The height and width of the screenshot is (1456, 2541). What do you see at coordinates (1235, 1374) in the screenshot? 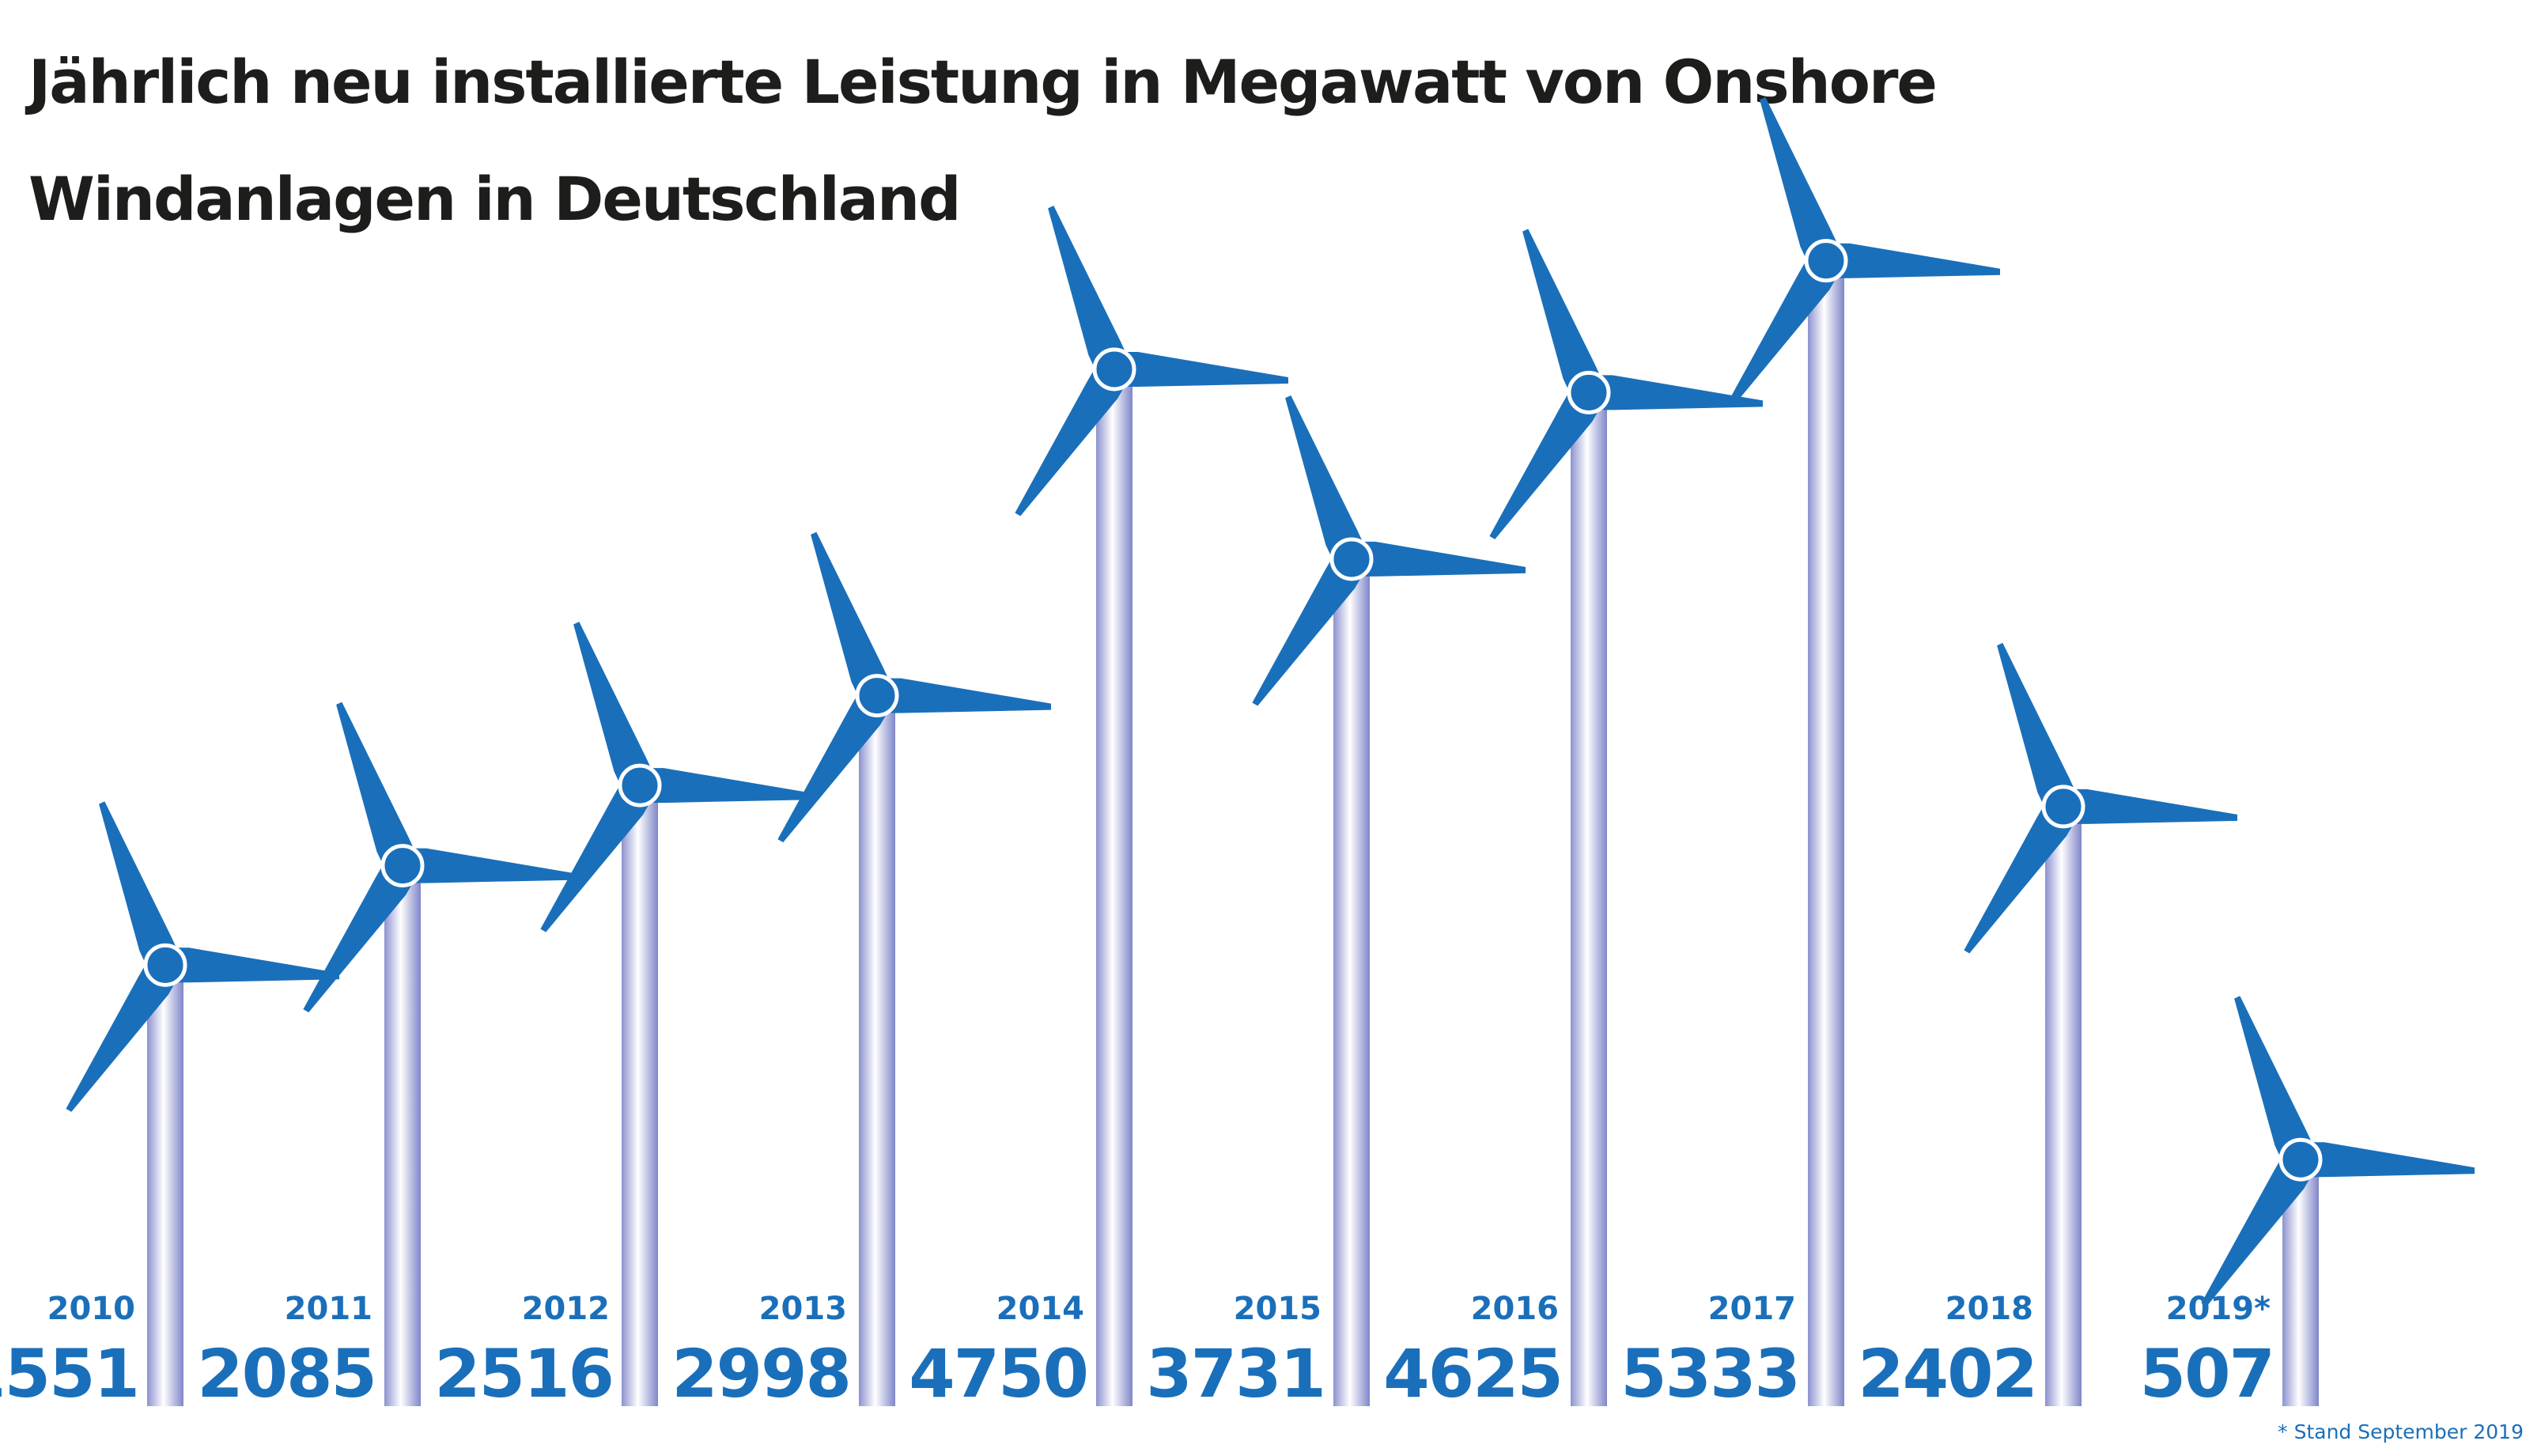
I see `value-label: 3731` at bounding box center [1235, 1374].